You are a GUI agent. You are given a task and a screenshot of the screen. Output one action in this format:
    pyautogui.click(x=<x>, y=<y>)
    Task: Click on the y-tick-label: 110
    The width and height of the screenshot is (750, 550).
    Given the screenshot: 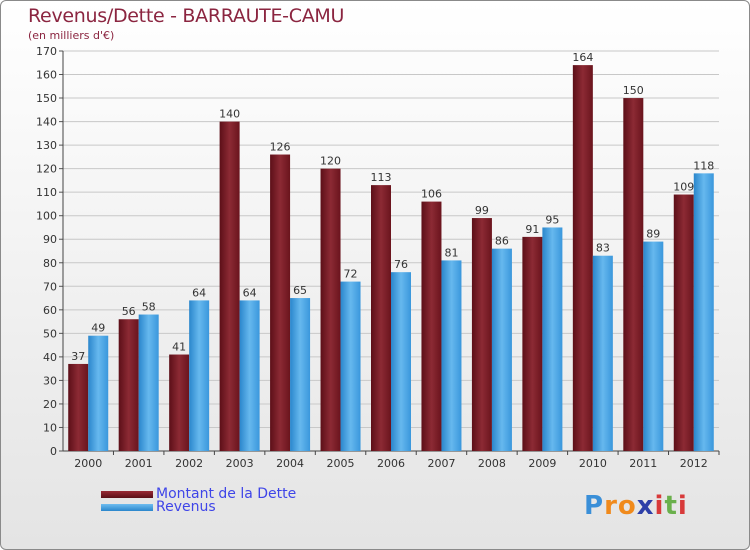 What is the action you would take?
    pyautogui.click(x=46, y=192)
    